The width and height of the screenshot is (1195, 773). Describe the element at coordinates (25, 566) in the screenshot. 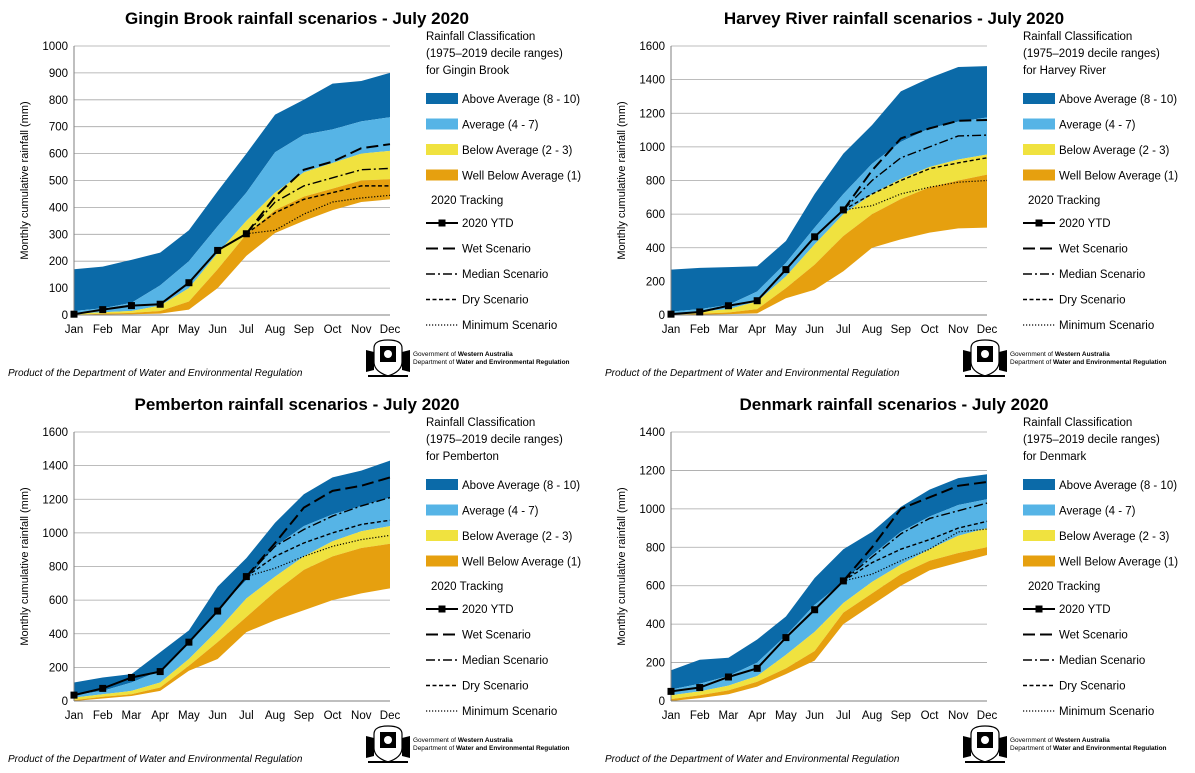

I see `y-axis-label: Monthly cumulative rainfall (mm)` at that location.